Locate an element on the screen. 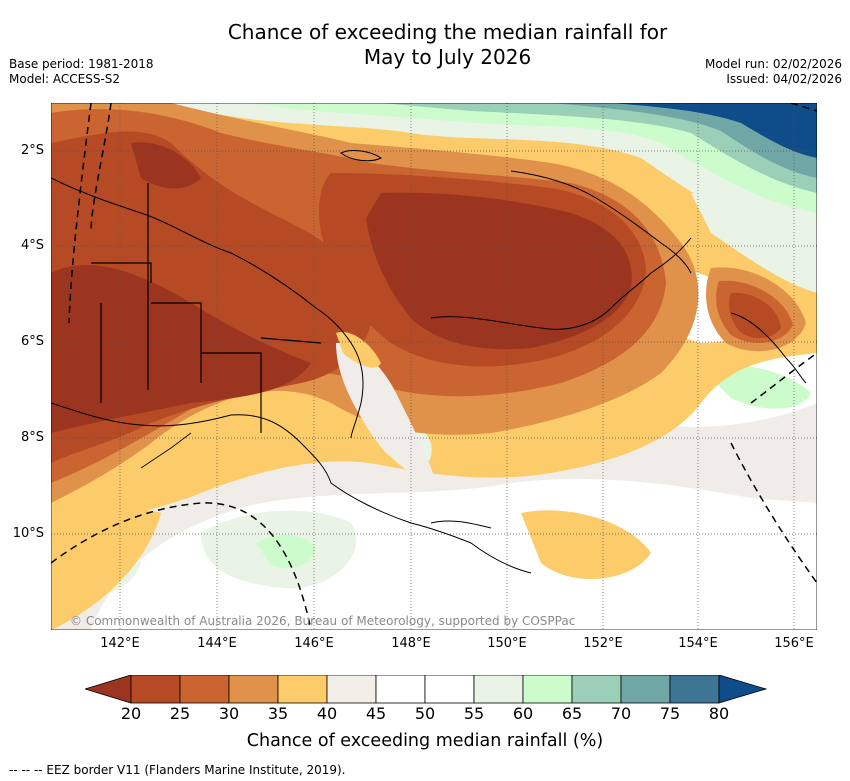 The image size is (850, 781). colorbar-tick-80: 80 is located at coordinates (719, 713).